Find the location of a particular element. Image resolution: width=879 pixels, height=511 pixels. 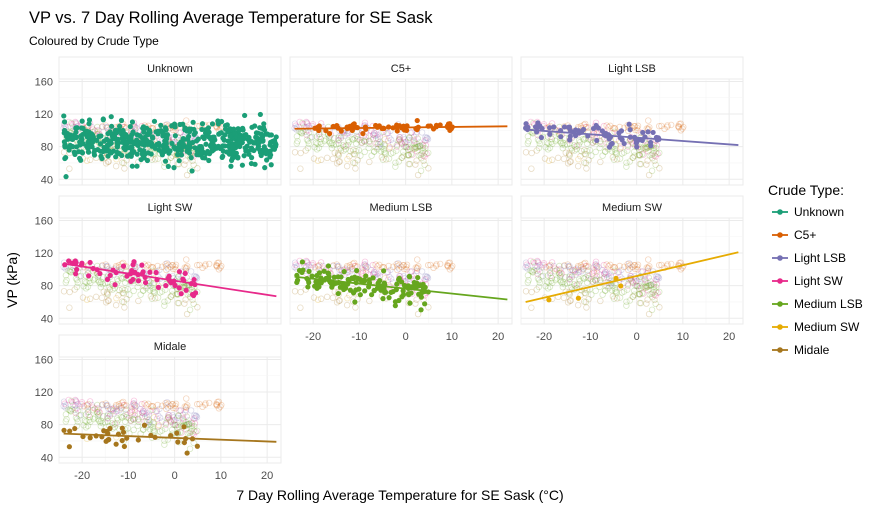

y-tick-label: 40 is located at coordinates (47, 319).